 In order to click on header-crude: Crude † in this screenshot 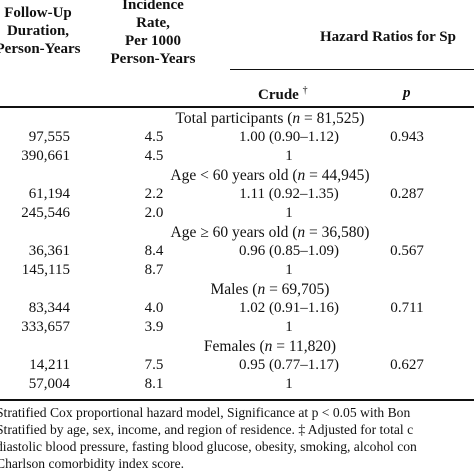, I will do `click(283, 93)`.